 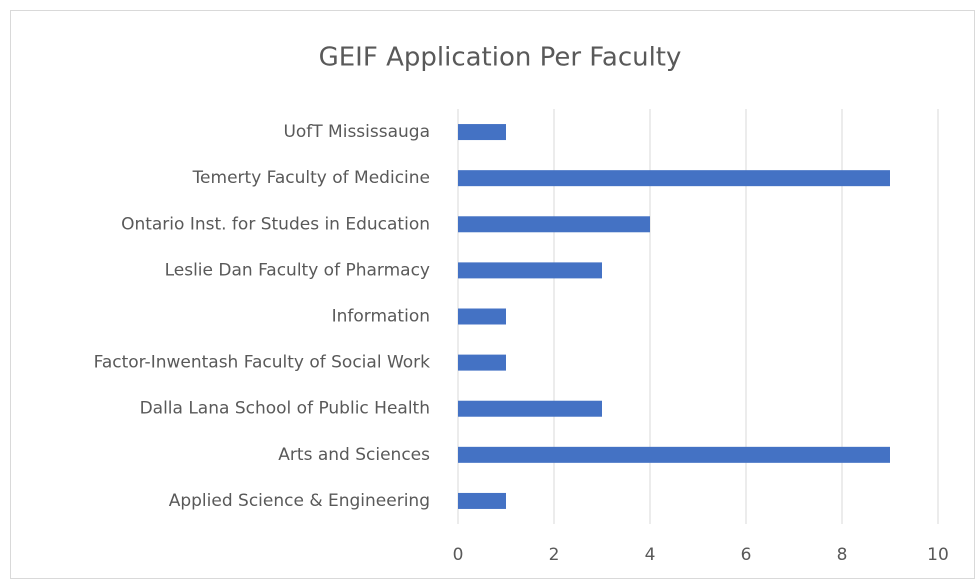 What do you see at coordinates (275, 224) in the screenshot?
I see `y-tick-label: Ontario Inst. for Studes in Education` at bounding box center [275, 224].